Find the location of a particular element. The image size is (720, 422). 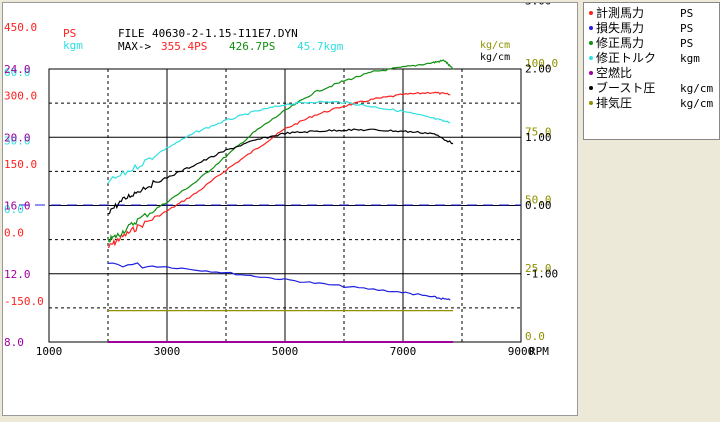

legend-label: 損失馬力 is located at coordinates (620, 27).